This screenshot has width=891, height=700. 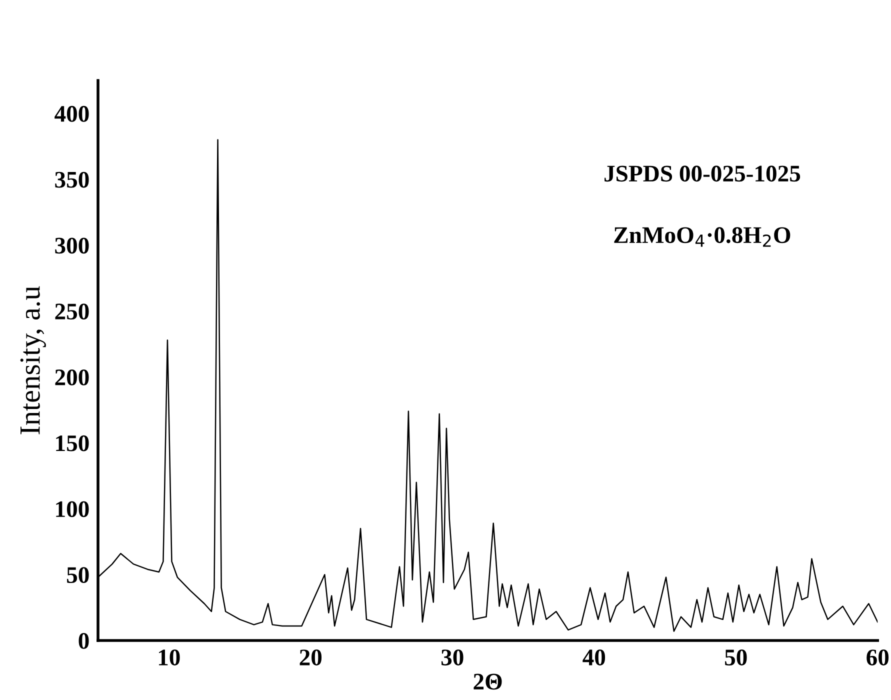 What do you see at coordinates (736, 658) in the screenshot?
I see `x-tick-label: 50` at bounding box center [736, 658].